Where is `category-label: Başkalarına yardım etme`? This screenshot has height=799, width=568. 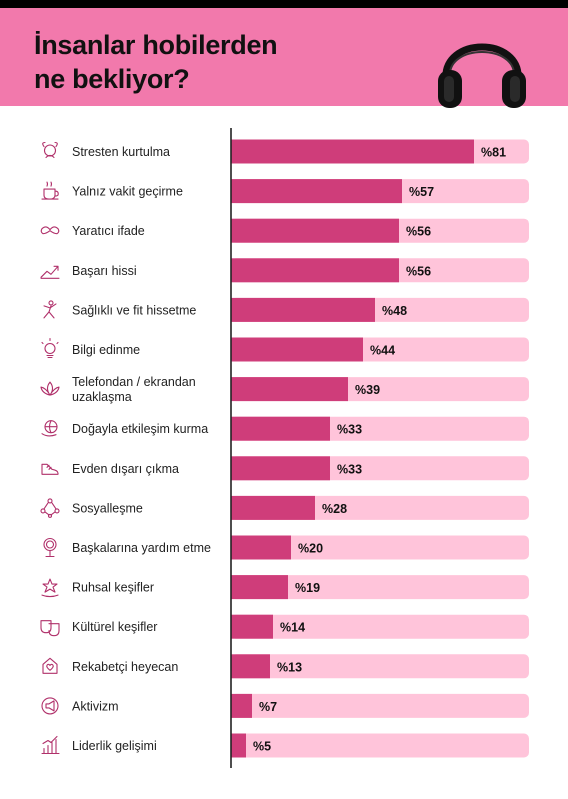
category-label: Başkalarına yardım etme is located at coordinates (141, 548).